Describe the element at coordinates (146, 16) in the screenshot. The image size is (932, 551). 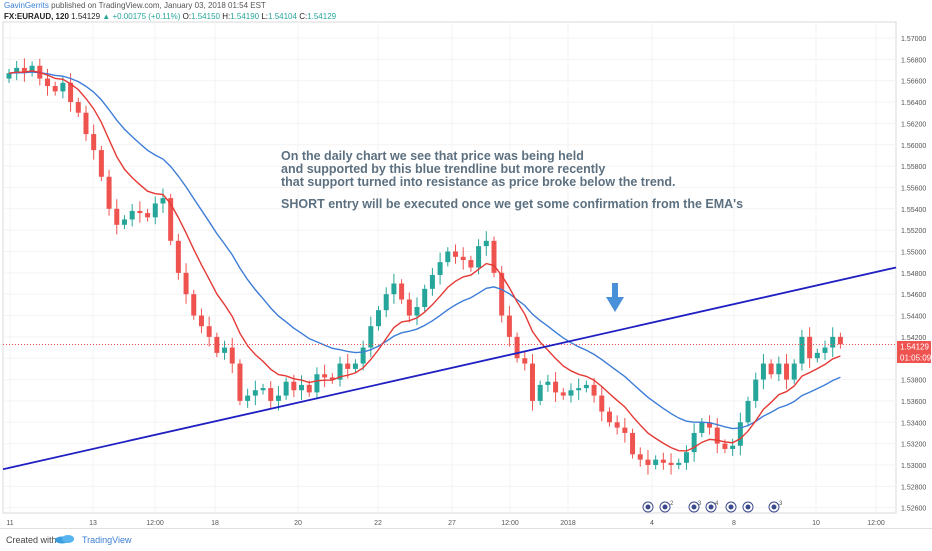
I see `price-change: +0.00175 (+0.11%)` at that location.